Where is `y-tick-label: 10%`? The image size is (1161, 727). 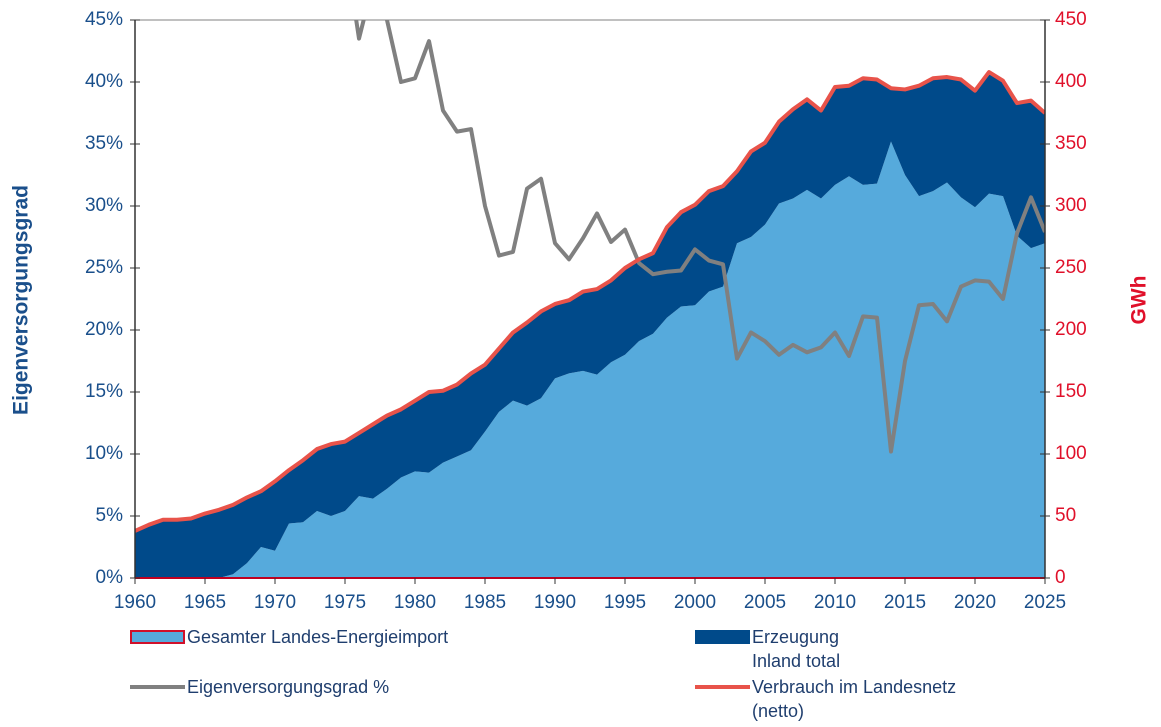
y-tick-label: 10% is located at coordinates (104, 453).